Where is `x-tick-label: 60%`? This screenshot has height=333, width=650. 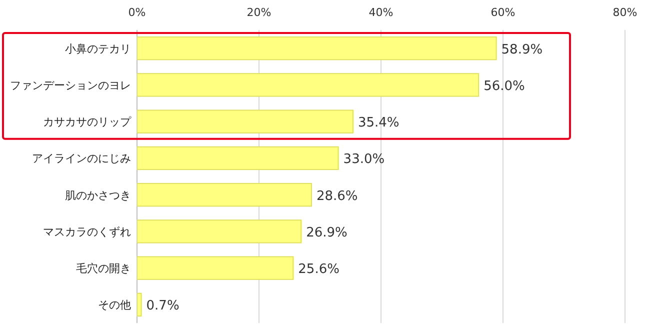 x-tick-label: 60% is located at coordinates (503, 12).